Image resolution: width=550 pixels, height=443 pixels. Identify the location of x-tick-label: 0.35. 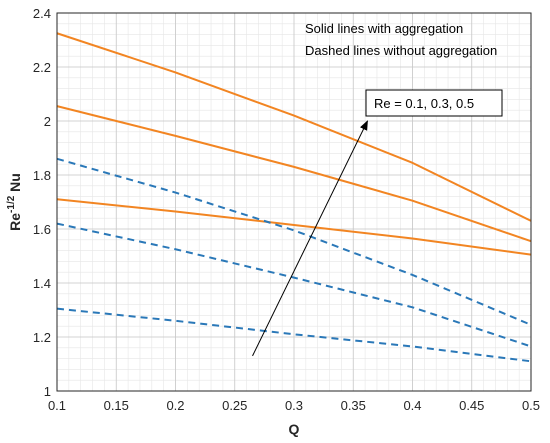
(353, 405).